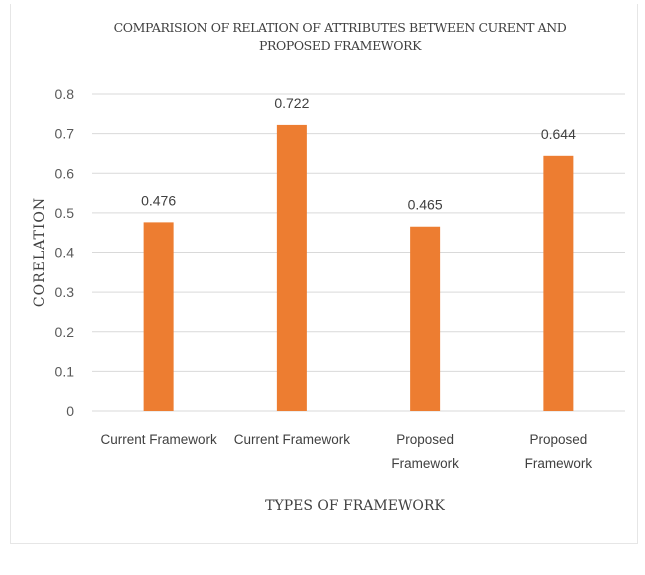  Describe the element at coordinates (65, 94) in the screenshot. I see `y-tick-label: 0.8` at that location.